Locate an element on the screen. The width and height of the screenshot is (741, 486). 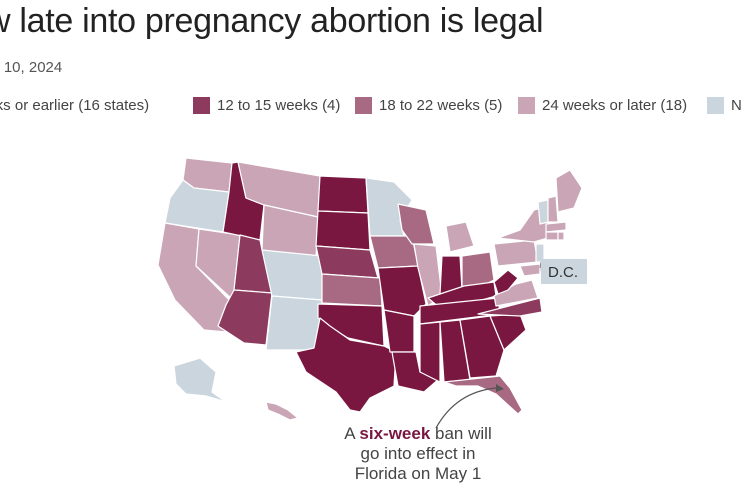
state-nebraska is located at coordinates (347, 262).